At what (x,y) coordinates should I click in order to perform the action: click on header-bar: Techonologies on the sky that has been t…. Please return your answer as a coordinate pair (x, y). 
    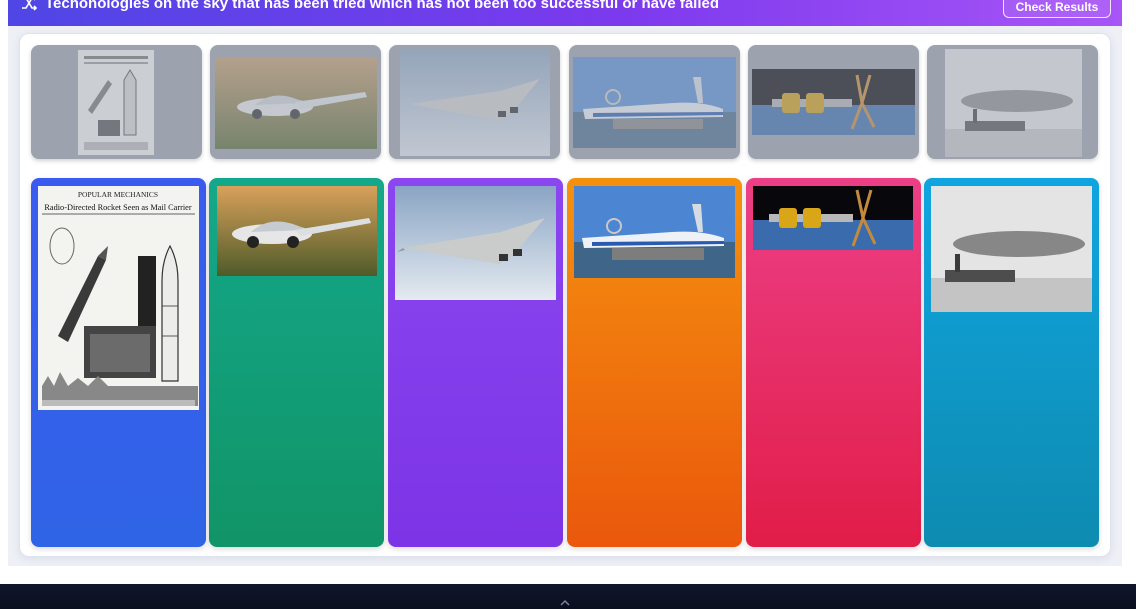
    Looking at the image, I should click on (565, 13).